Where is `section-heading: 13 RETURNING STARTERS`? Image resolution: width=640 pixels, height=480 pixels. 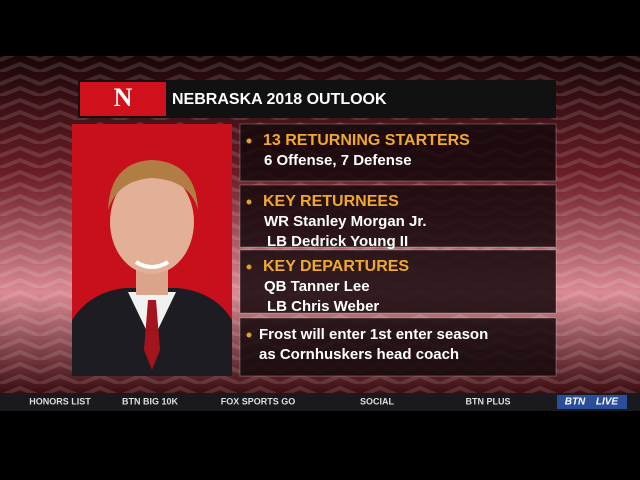 section-heading: 13 RETURNING STARTERS is located at coordinates (366, 140).